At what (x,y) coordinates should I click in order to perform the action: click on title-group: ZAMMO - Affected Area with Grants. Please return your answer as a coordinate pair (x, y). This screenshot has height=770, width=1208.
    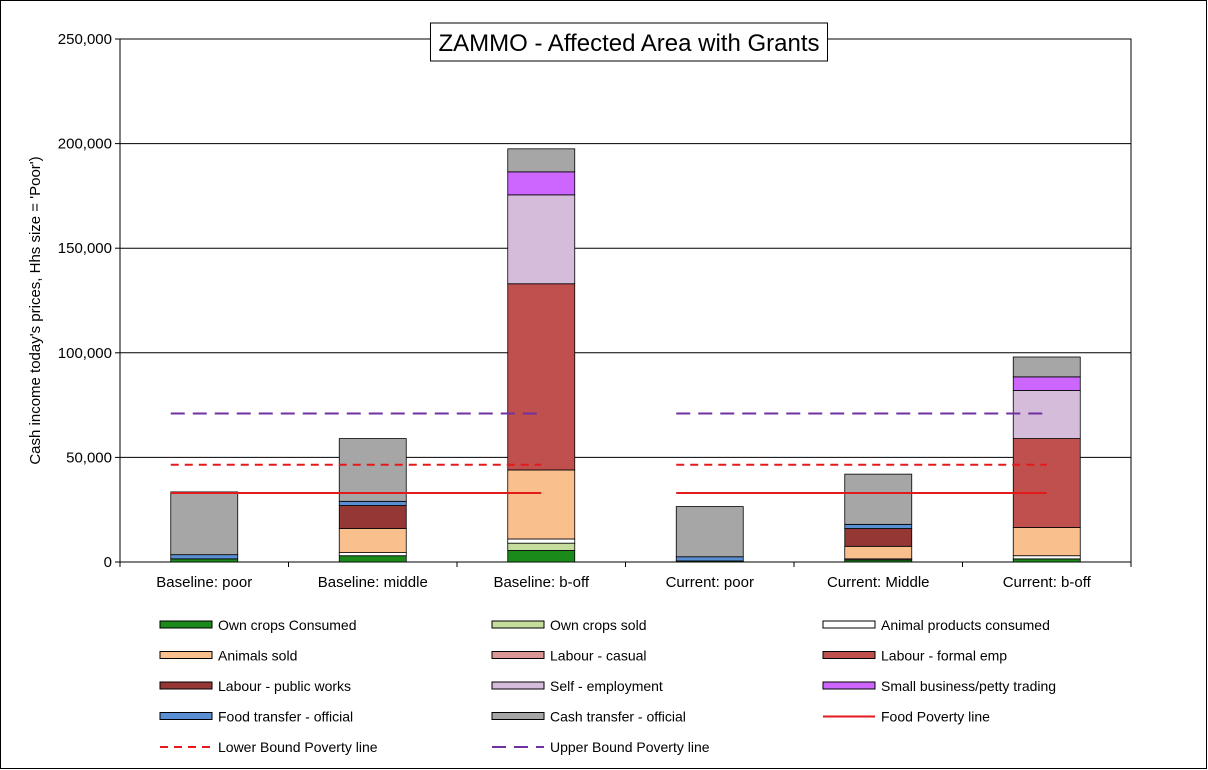
    Looking at the image, I should click on (629, 42).